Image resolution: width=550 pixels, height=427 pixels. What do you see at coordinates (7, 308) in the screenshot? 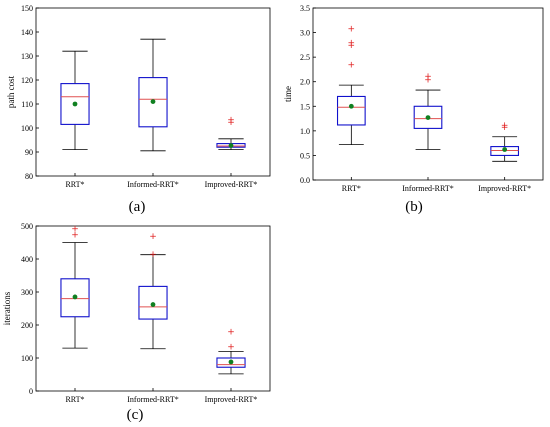
I see `y-axis-label: iterations` at bounding box center [7, 308].